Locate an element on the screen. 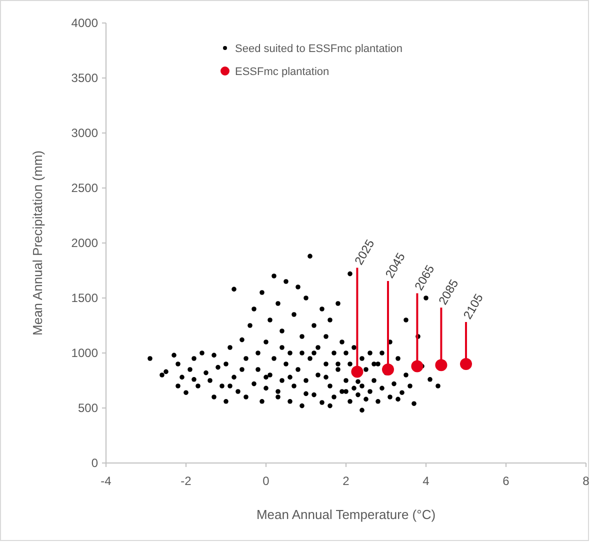 Image resolution: width=597 pixels, height=549 pixels. y-tick-label: 3000 is located at coordinates (84, 133).